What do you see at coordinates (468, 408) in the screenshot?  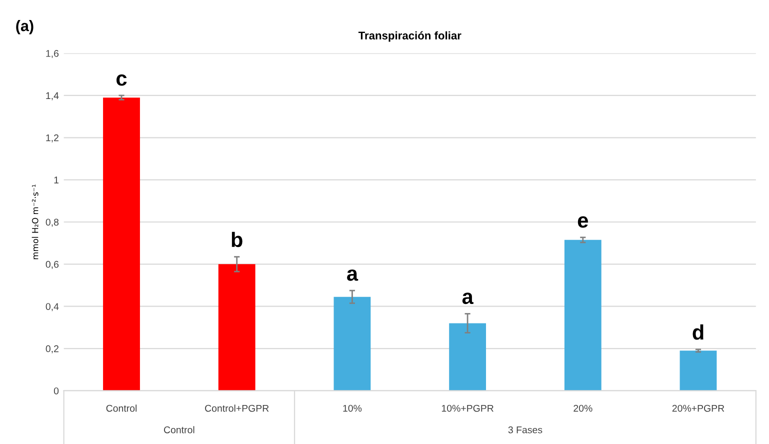 I see `x-tick-label: 10%+PGPR` at bounding box center [468, 408].